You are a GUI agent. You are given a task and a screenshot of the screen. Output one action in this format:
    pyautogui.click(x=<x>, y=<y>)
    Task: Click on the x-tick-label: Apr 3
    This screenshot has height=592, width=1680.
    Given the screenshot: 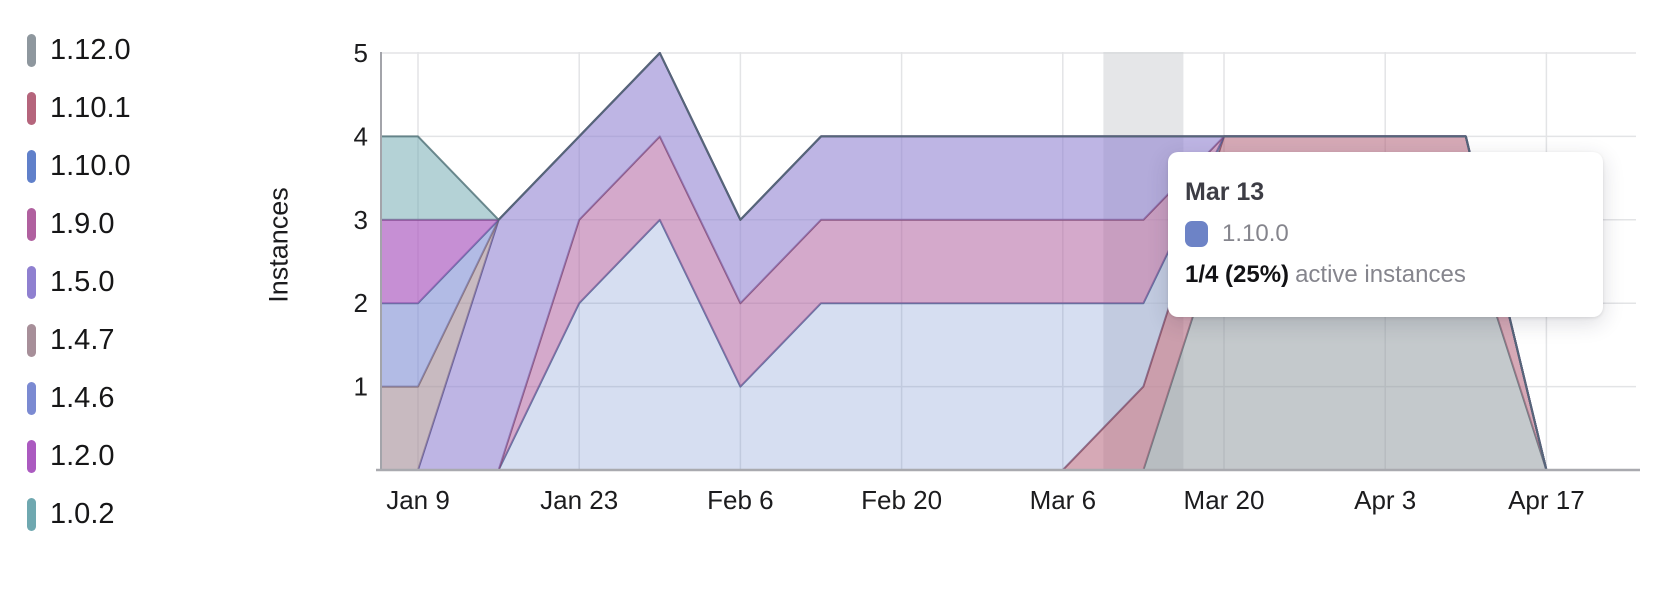 What is the action you would take?
    pyautogui.click(x=1385, y=500)
    